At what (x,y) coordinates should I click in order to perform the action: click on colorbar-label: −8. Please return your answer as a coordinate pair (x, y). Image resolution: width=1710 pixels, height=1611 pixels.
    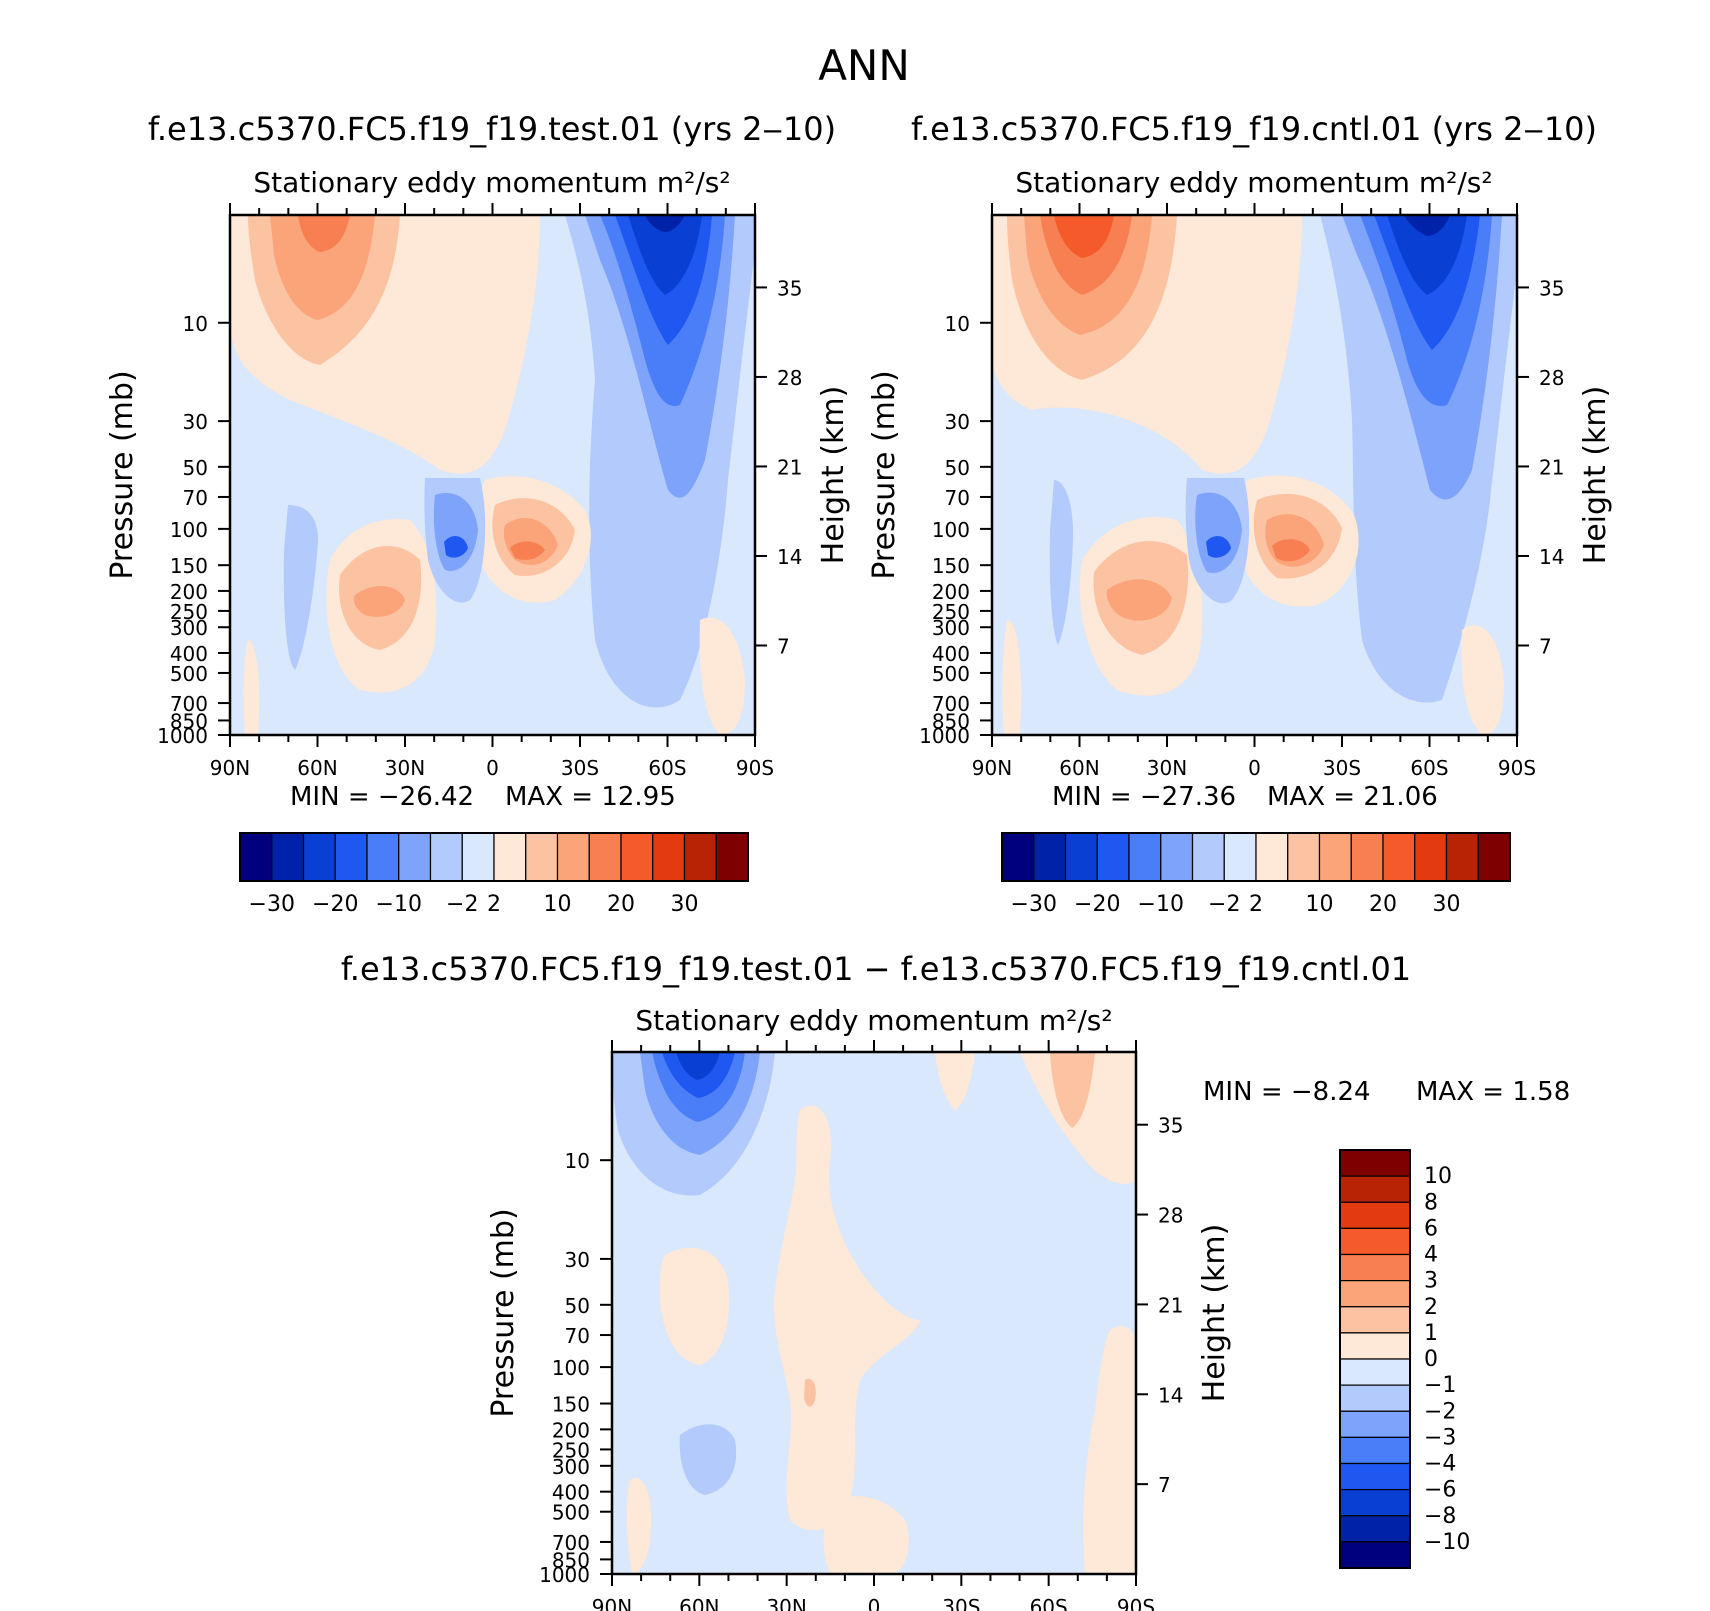
    Looking at the image, I should click on (1440, 1516).